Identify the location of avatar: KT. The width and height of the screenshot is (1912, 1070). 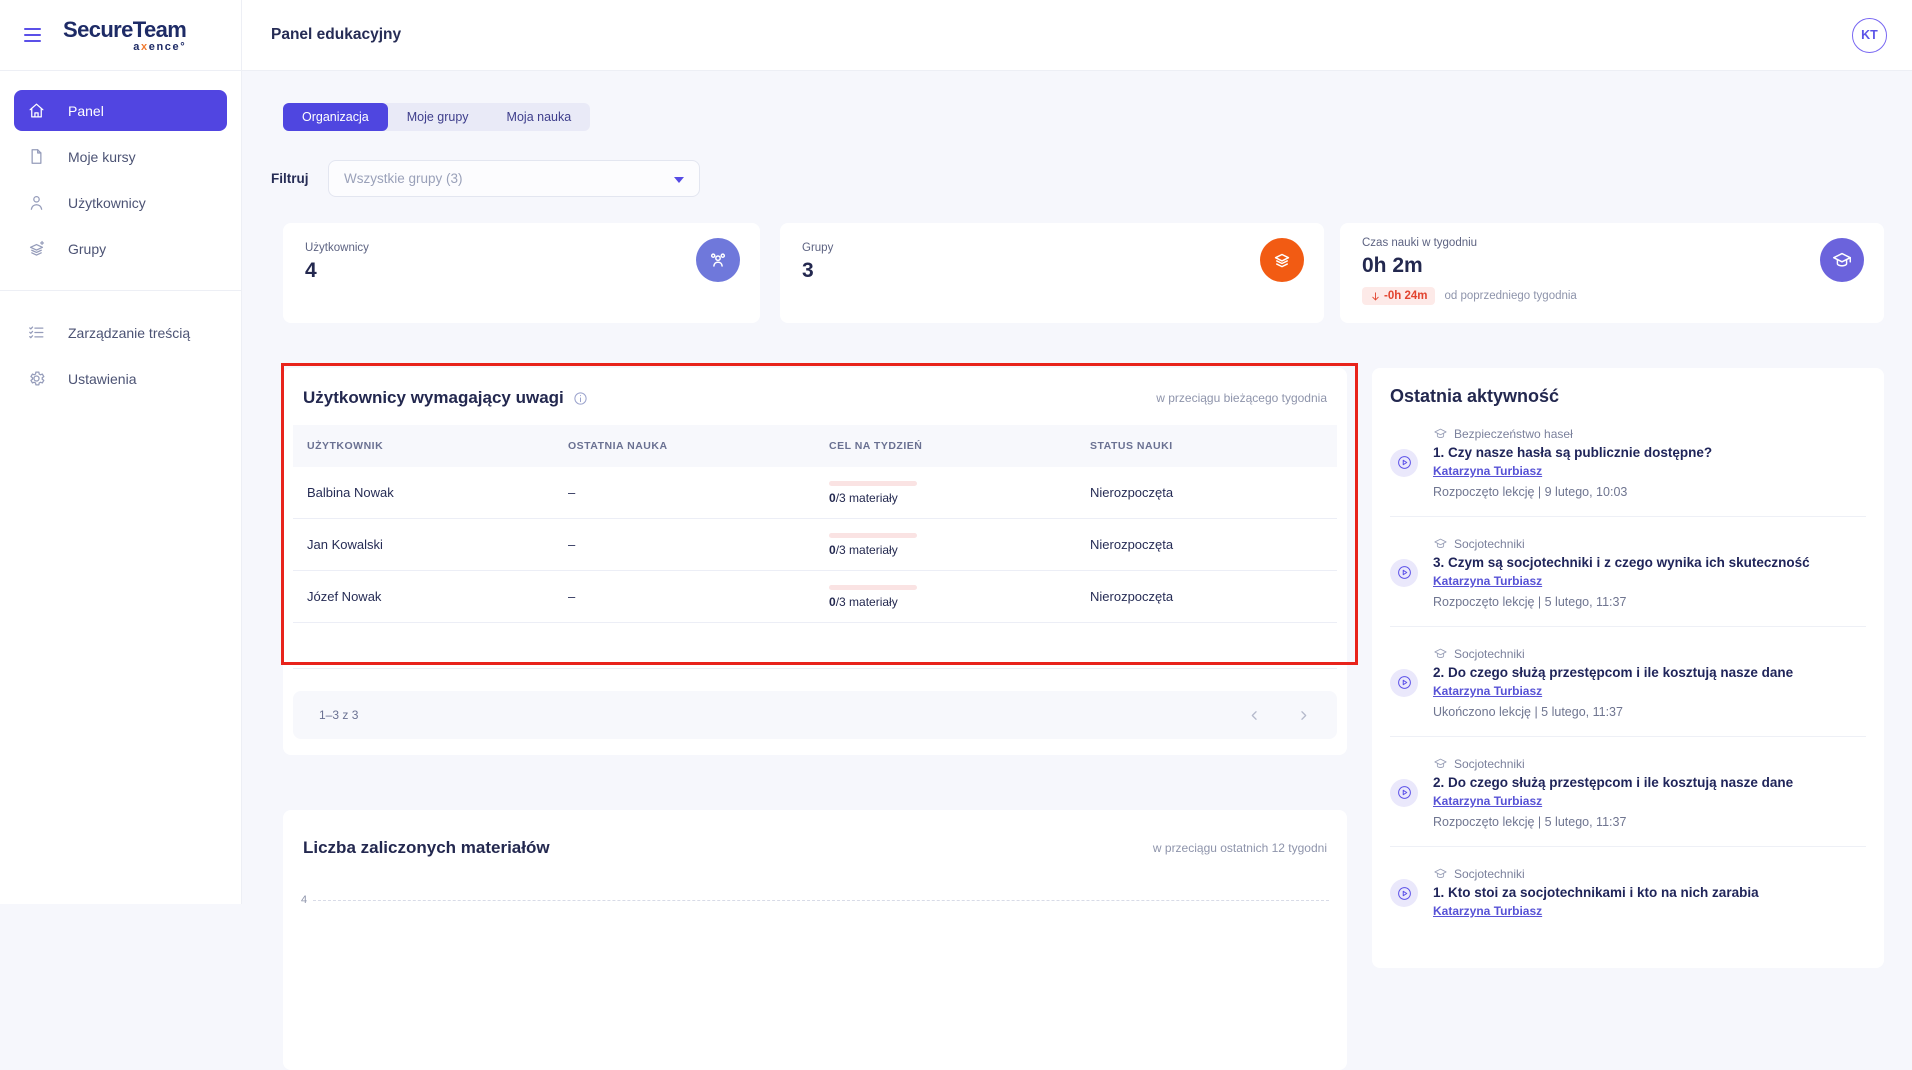
(1869, 35).